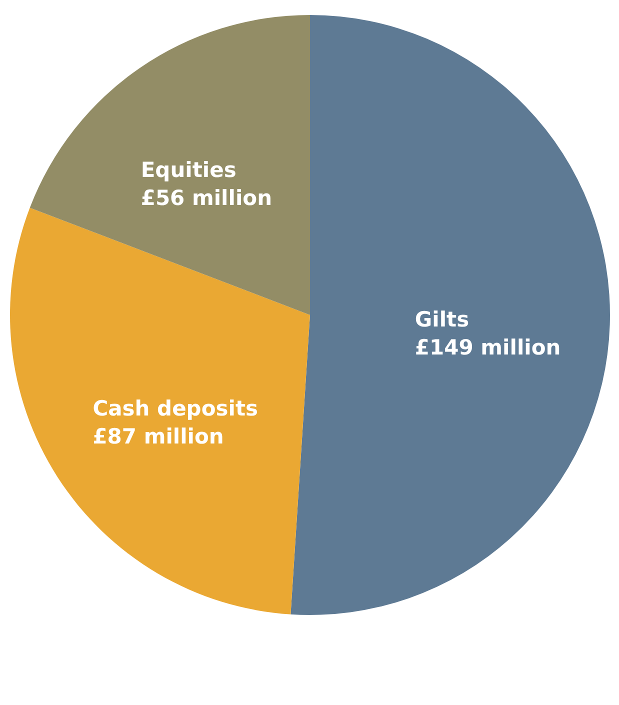  What do you see at coordinates (158, 436) in the screenshot?
I see `data-label: £87 million` at bounding box center [158, 436].